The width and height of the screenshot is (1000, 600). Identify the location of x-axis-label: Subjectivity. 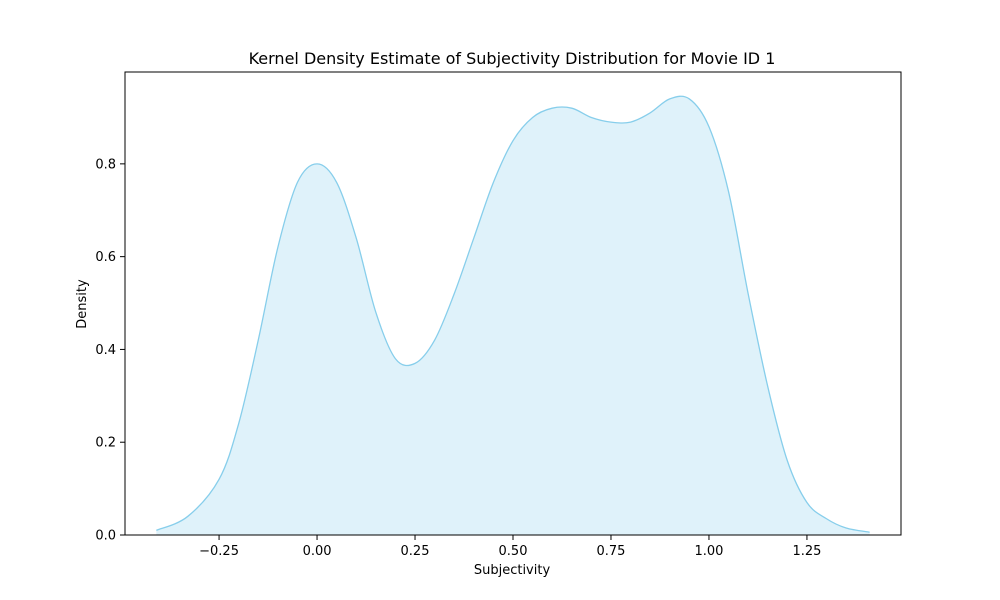
(512, 570).